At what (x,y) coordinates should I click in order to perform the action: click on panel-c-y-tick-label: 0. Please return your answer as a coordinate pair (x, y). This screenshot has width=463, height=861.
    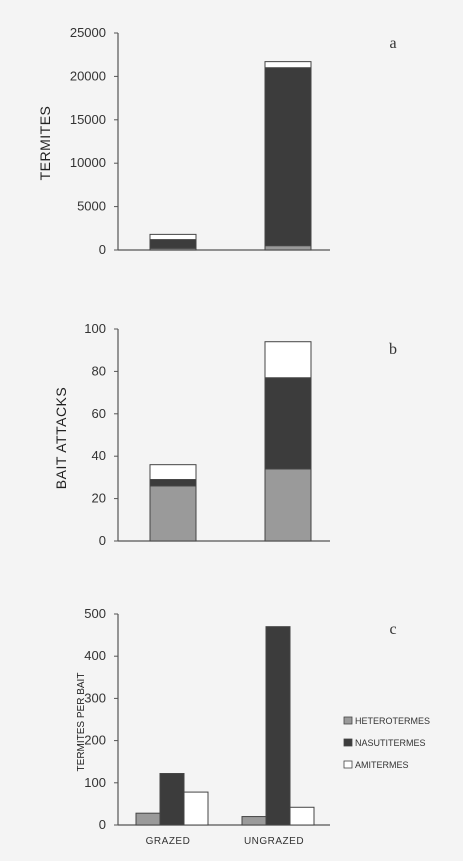
    Looking at the image, I should click on (102, 824).